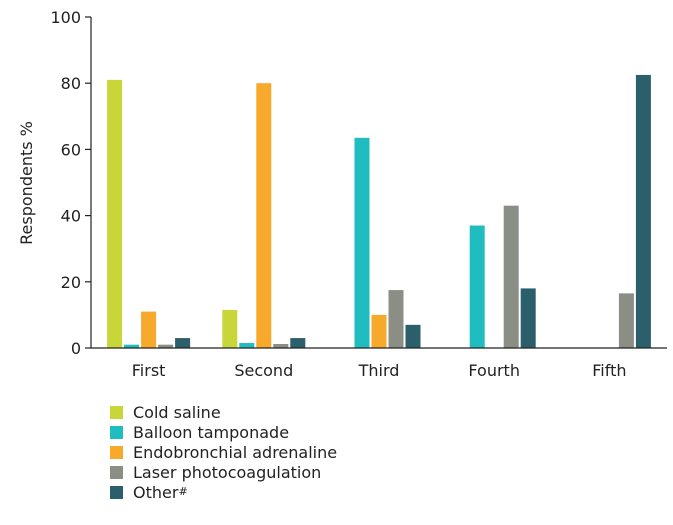 This screenshot has width=673, height=525. I want to click on bar-first-other, so click(183, 343).